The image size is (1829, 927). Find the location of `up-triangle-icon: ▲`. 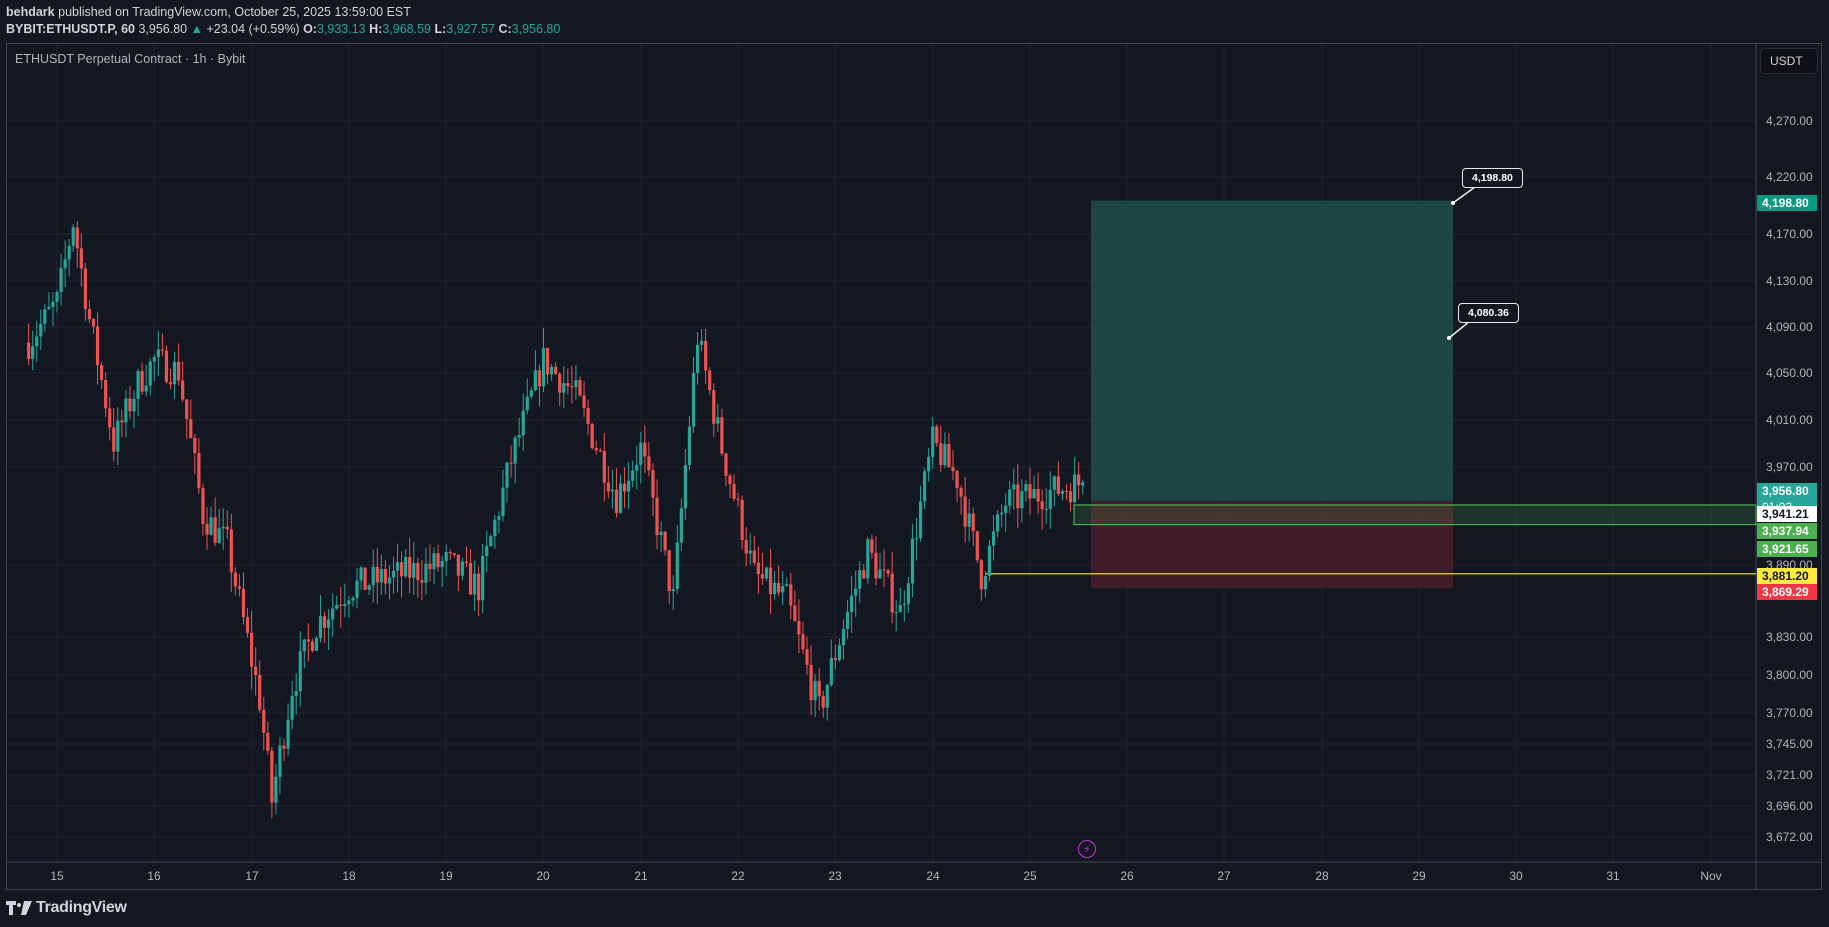

up-triangle-icon: ▲ is located at coordinates (196, 29).